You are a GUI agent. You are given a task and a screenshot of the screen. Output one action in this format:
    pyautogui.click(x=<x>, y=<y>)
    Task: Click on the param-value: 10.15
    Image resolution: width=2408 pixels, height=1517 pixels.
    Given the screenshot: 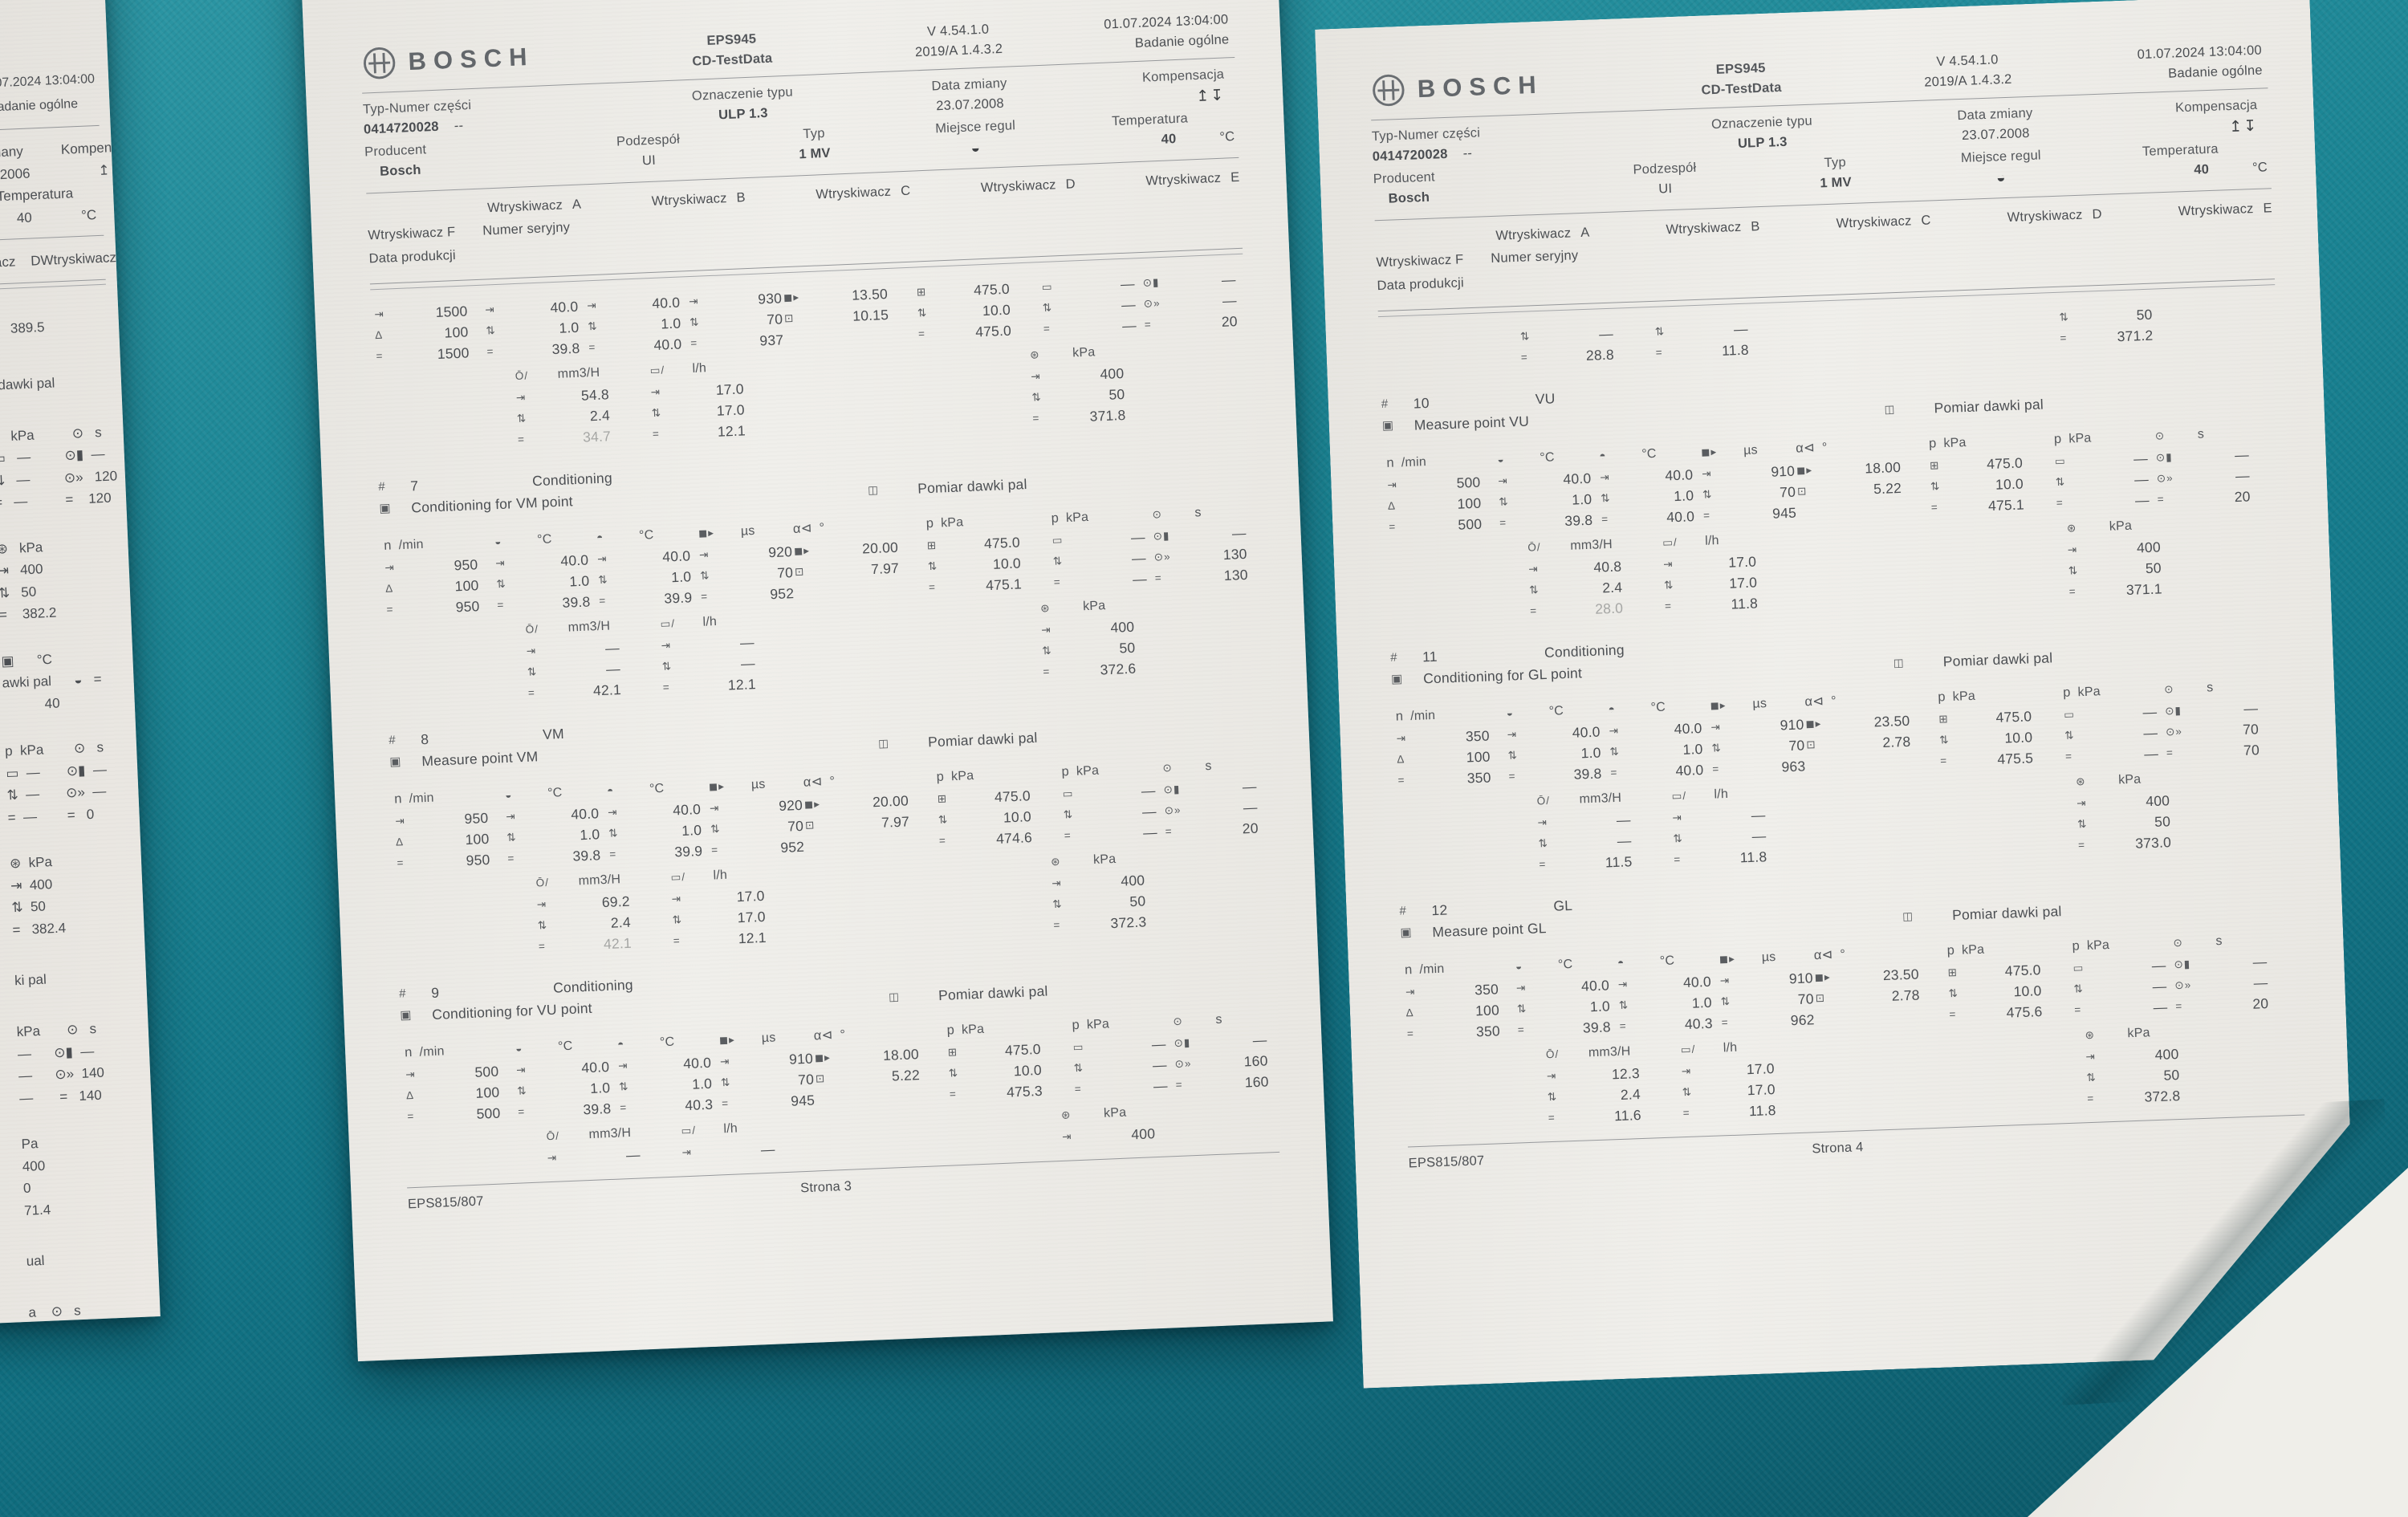 What is the action you would take?
    pyautogui.click(x=870, y=315)
    